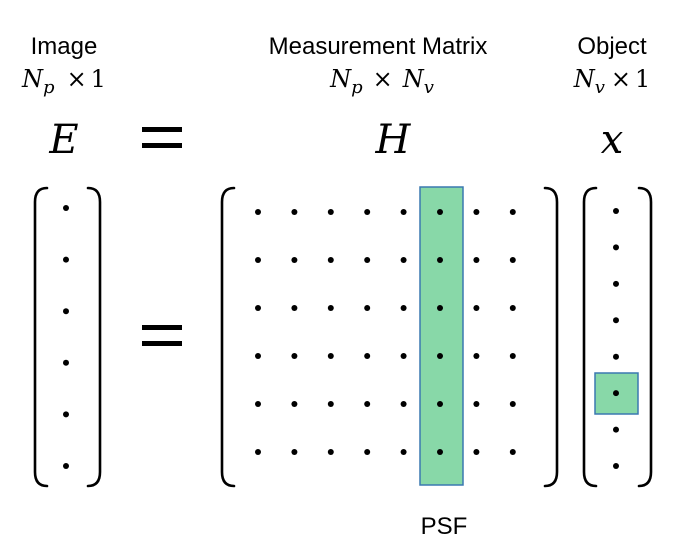 The height and width of the screenshot is (557, 683). What do you see at coordinates (413, 79) in the screenshot?
I see `matrix-dim-cols-main: N` at bounding box center [413, 79].